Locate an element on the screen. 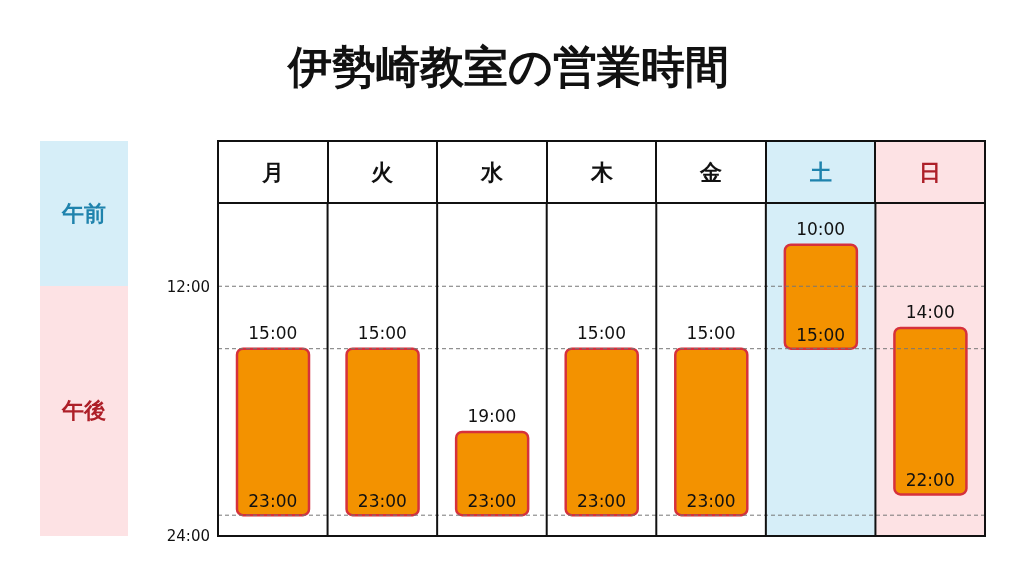 Image resolution: width=1024 pixels, height=576 pixels. annotation: 14:00 is located at coordinates (930, 311).